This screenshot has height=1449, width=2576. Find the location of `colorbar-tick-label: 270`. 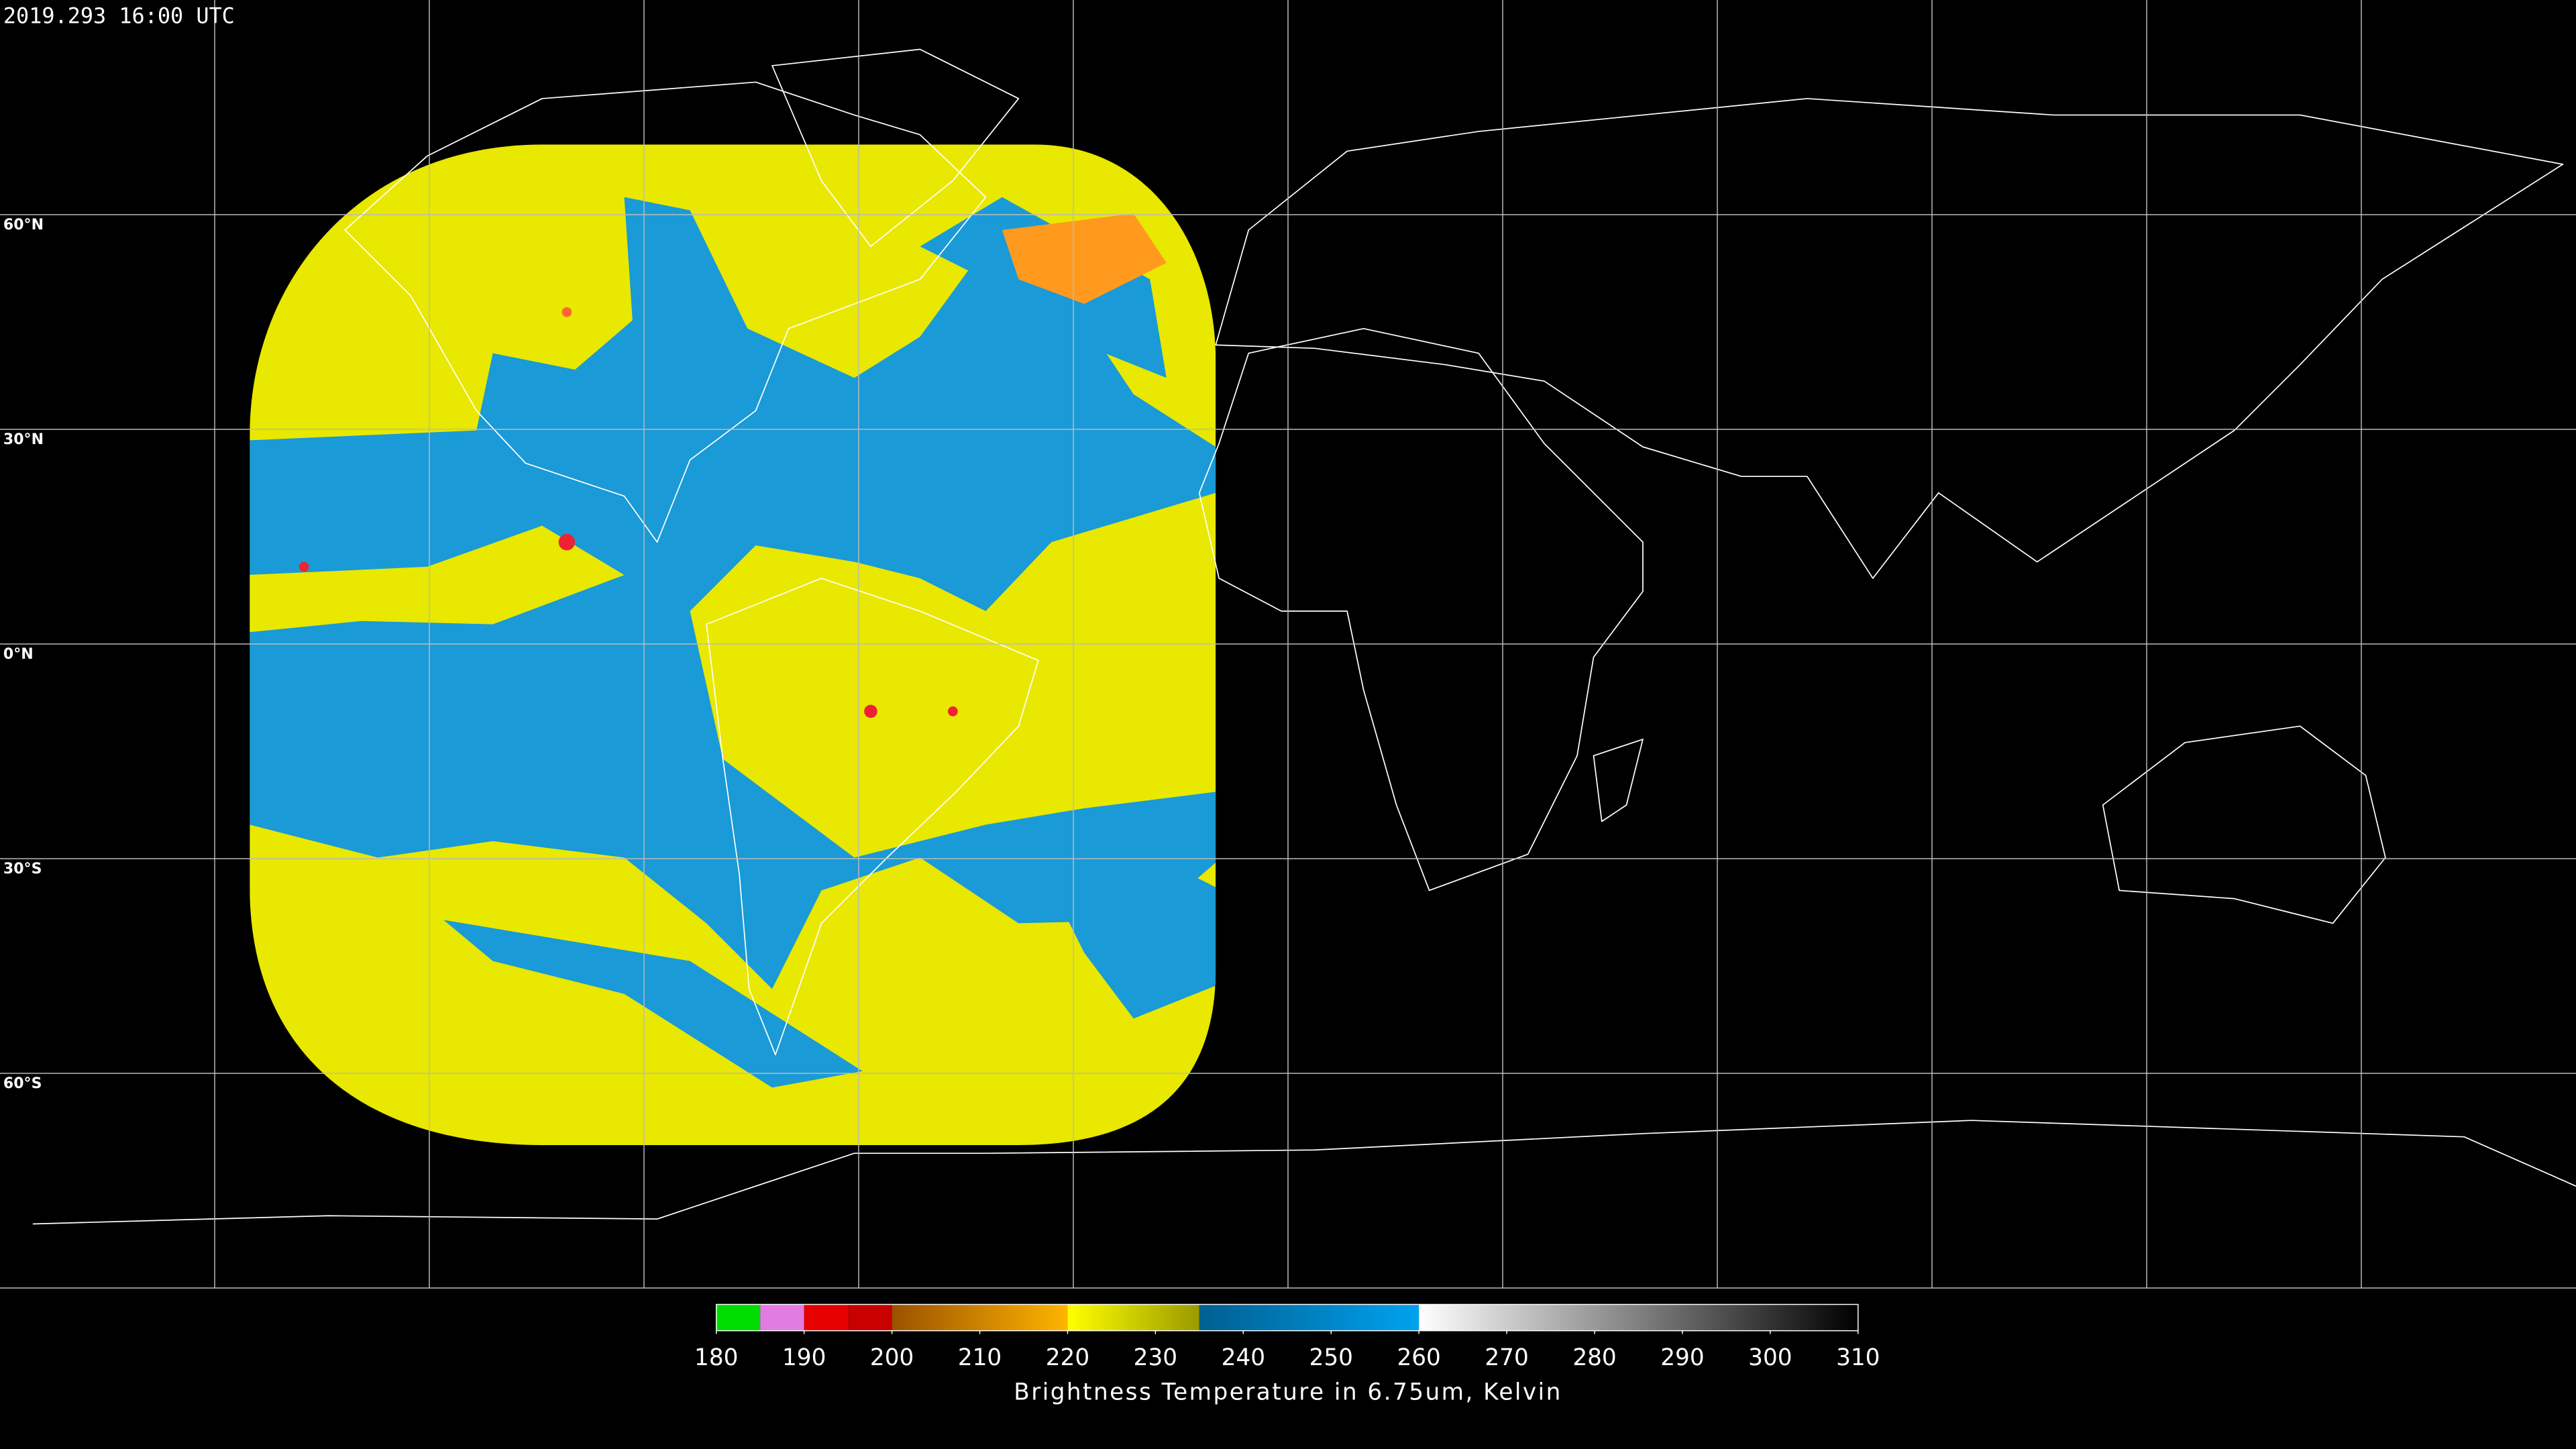

colorbar-tick-label: 270 is located at coordinates (1506, 1357).